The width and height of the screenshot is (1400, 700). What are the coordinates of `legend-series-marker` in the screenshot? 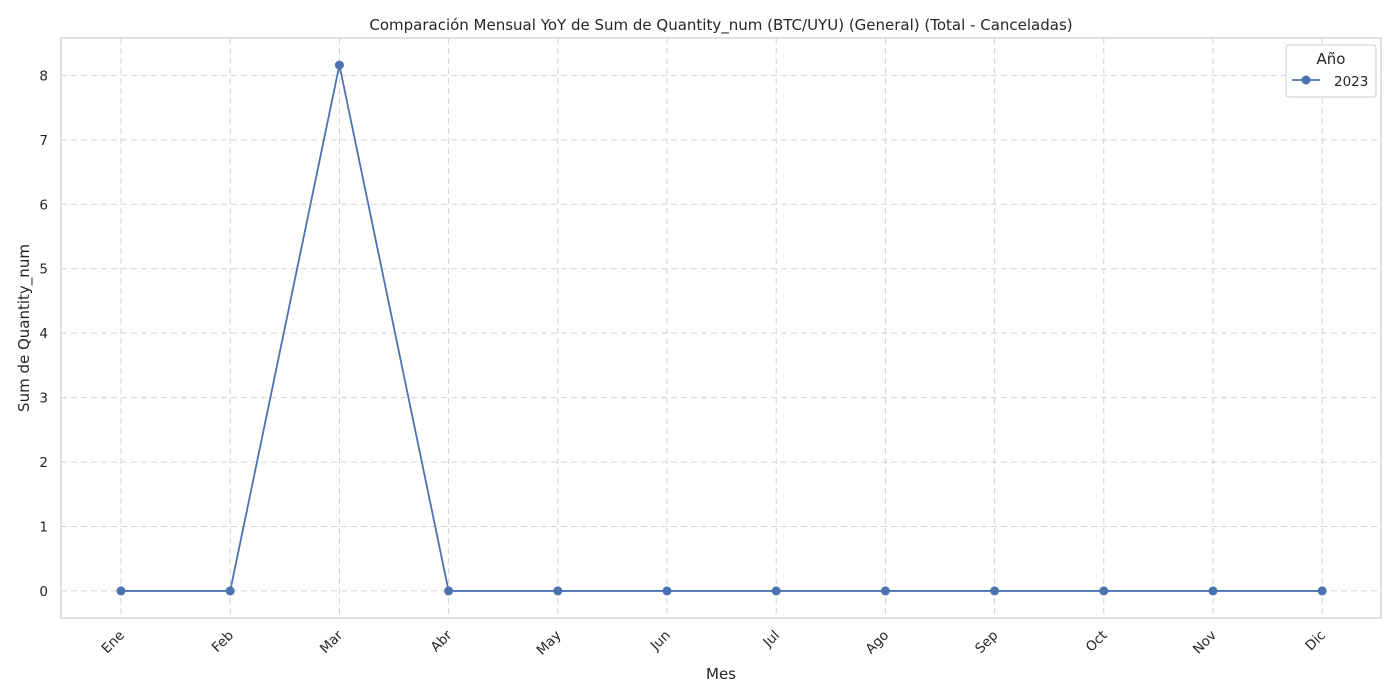 It's located at (1306, 80).